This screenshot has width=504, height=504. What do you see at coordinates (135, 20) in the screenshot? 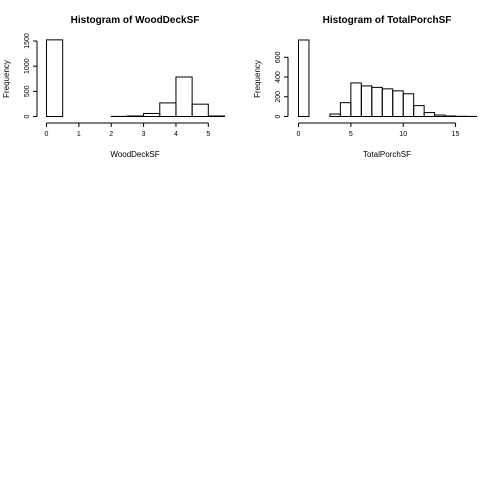
I see `chart-title-wooddecksf: Histogram of WoodDeckSF` at bounding box center [135, 20].